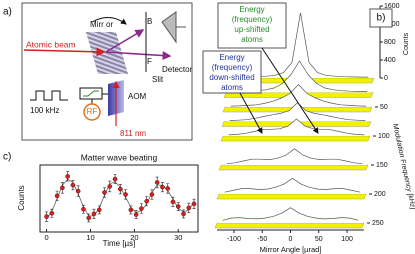  What do you see at coordinates (149, 21) in the screenshot?
I see `b-label: B` at bounding box center [149, 21].